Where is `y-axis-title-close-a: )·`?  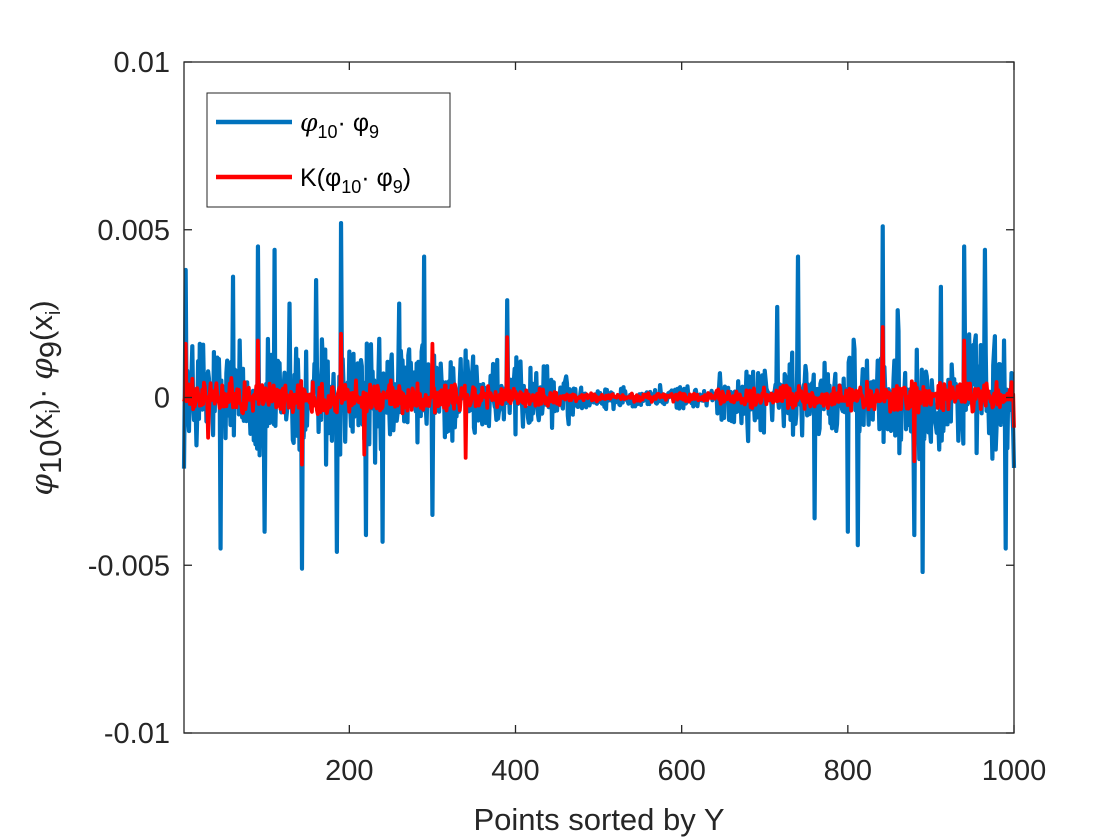
y-axis-title-close-a: )· is located at coordinates (41, 394).